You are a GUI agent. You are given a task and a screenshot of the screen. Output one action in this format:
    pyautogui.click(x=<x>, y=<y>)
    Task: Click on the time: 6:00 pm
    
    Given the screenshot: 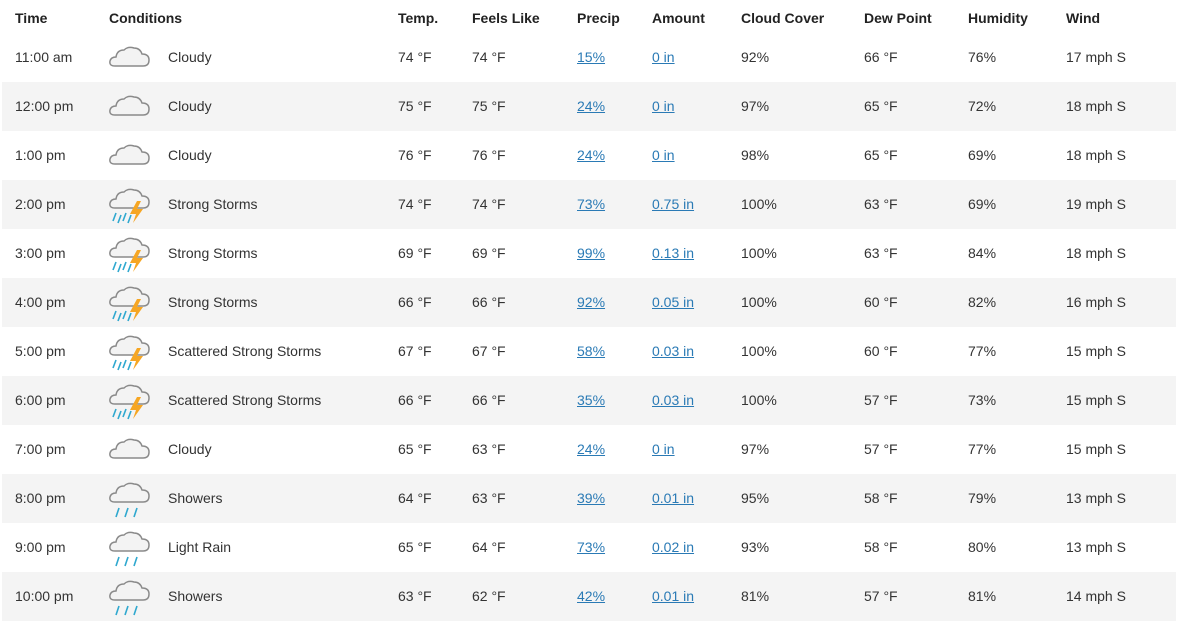 What is the action you would take?
    pyautogui.click(x=40, y=400)
    